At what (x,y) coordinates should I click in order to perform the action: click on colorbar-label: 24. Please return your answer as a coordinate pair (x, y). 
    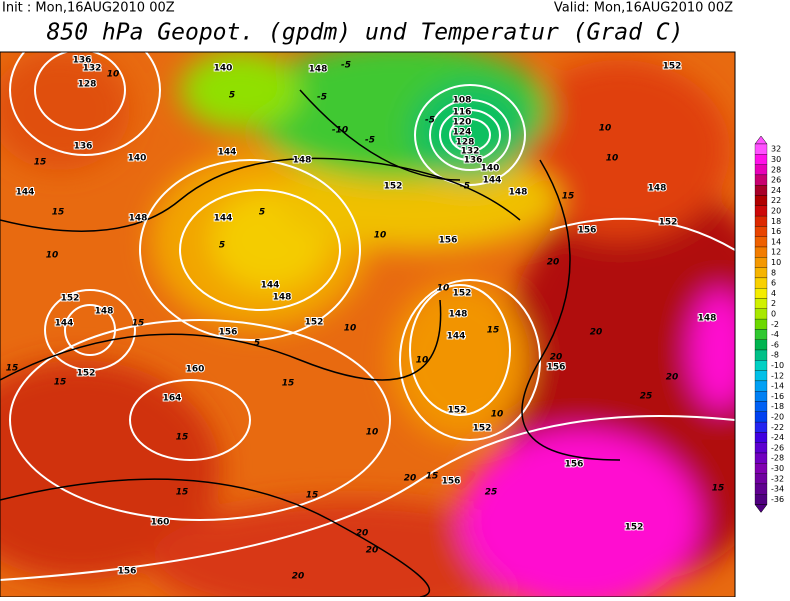
    Looking at the image, I should click on (776, 190).